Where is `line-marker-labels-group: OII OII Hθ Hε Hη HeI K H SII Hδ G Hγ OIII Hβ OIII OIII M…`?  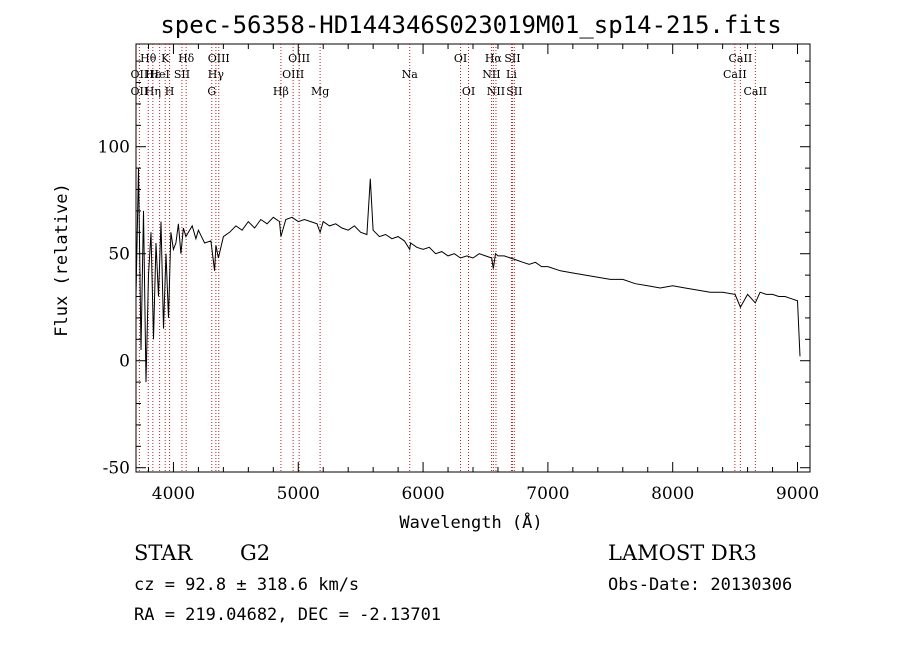 line-marker-labels-group: OII OII Hθ Hε Hη HeI K H SII Hδ G Hγ OIII Hβ OIII OIII M… is located at coordinates (449, 75).